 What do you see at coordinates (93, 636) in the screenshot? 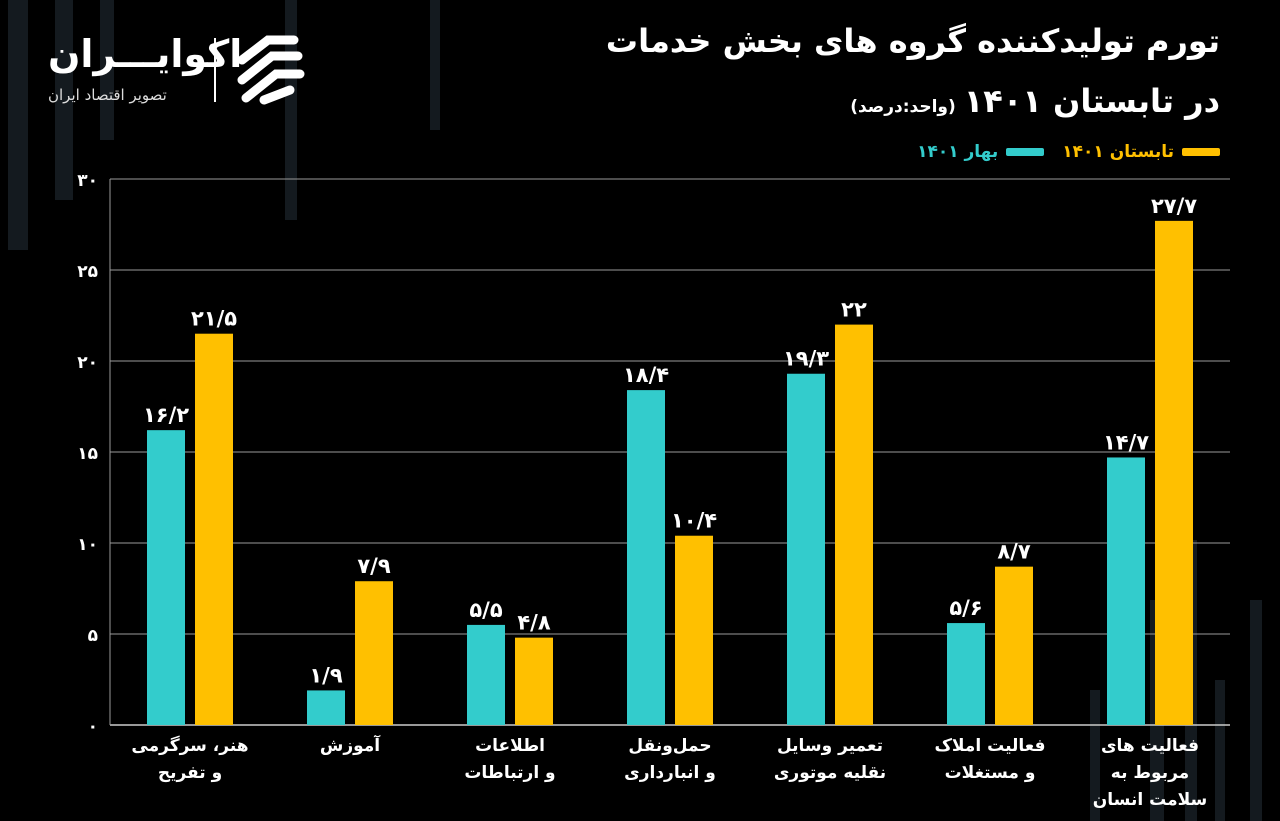
I see `y-tick-label: ۵` at bounding box center [93, 636].